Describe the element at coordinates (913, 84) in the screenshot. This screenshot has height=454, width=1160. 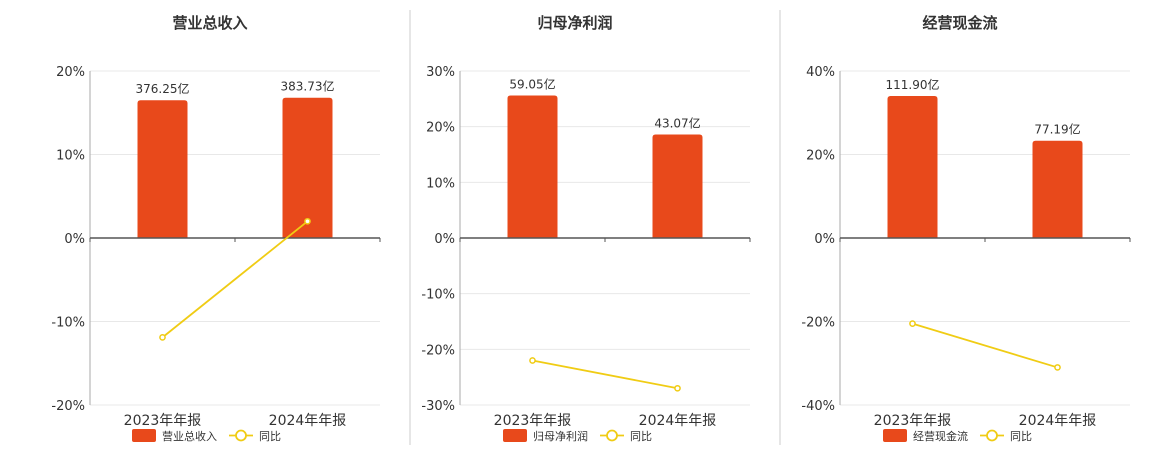
I see `bar-value-label: 111.90亿` at that location.